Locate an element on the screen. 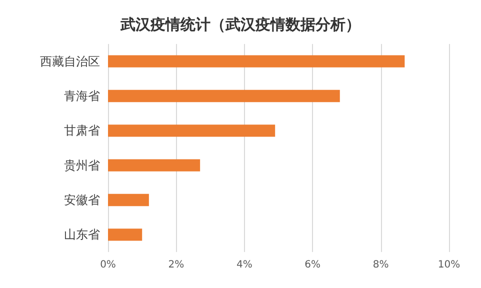 Image resolution: width=481 pixels, height=288 pixels. y-tick-label: 安徽省 is located at coordinates (82, 200).